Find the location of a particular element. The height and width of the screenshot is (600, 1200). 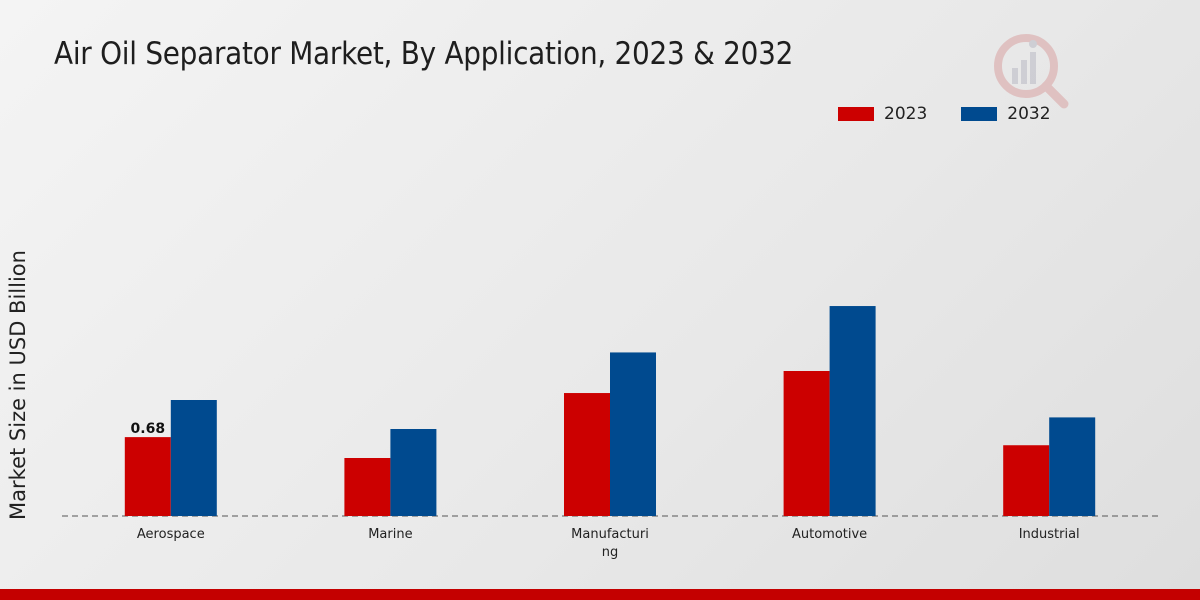

bar-aerospace-2023 is located at coordinates (147, 476).